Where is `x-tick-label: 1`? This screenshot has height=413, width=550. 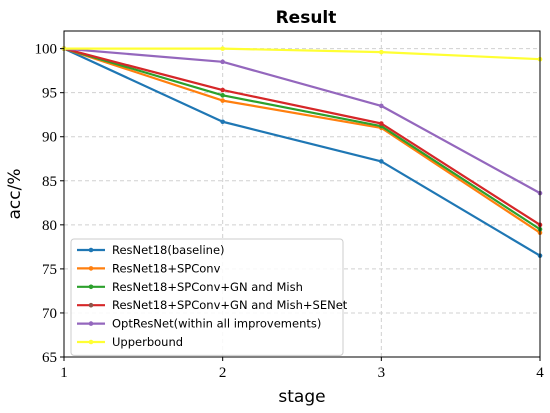
x-tick-label: 1 is located at coordinates (64, 373).